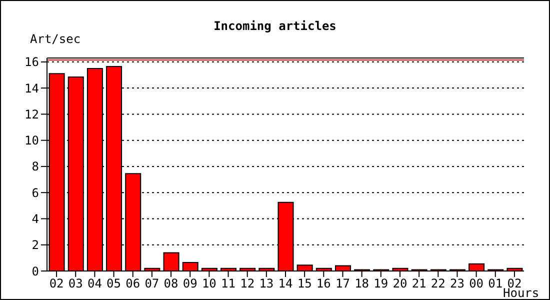 This screenshot has width=550, height=300. Describe the element at coordinates (56, 283) in the screenshot. I see `x-tick-label: 02` at that location.